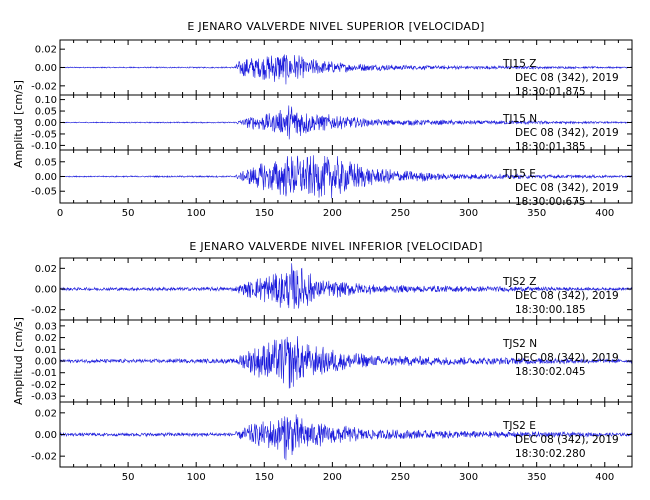 The height and width of the screenshot is (500, 650). What do you see at coordinates (46, 326) in the screenshot?
I see `y-tick-label: 0.03` at bounding box center [46, 326].